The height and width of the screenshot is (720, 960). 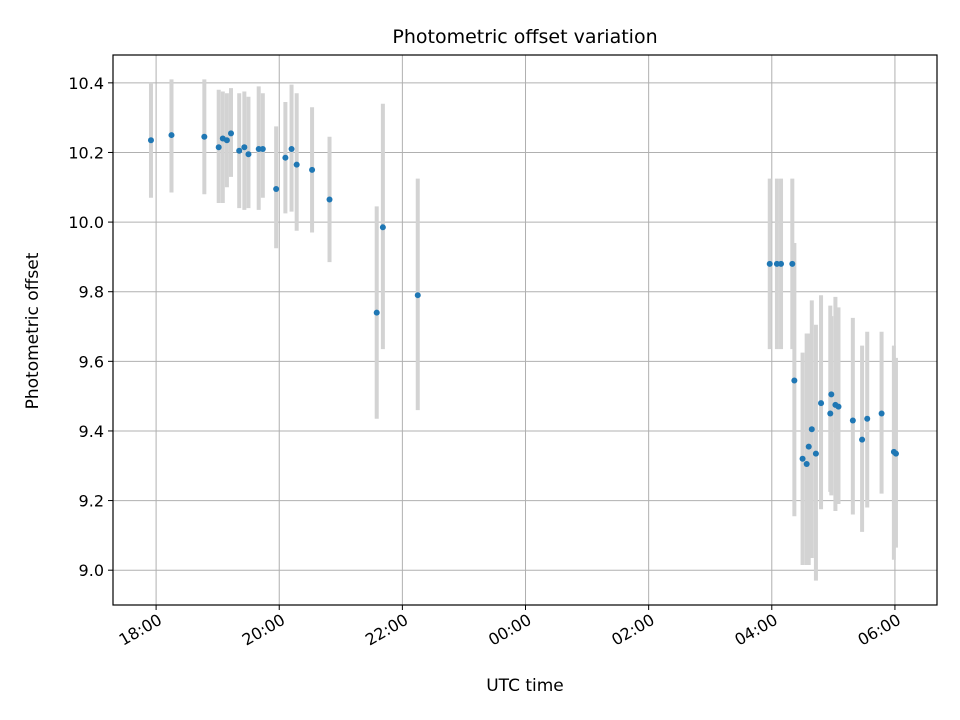 I want to click on x-axis-title: UTC time, so click(x=525, y=686).